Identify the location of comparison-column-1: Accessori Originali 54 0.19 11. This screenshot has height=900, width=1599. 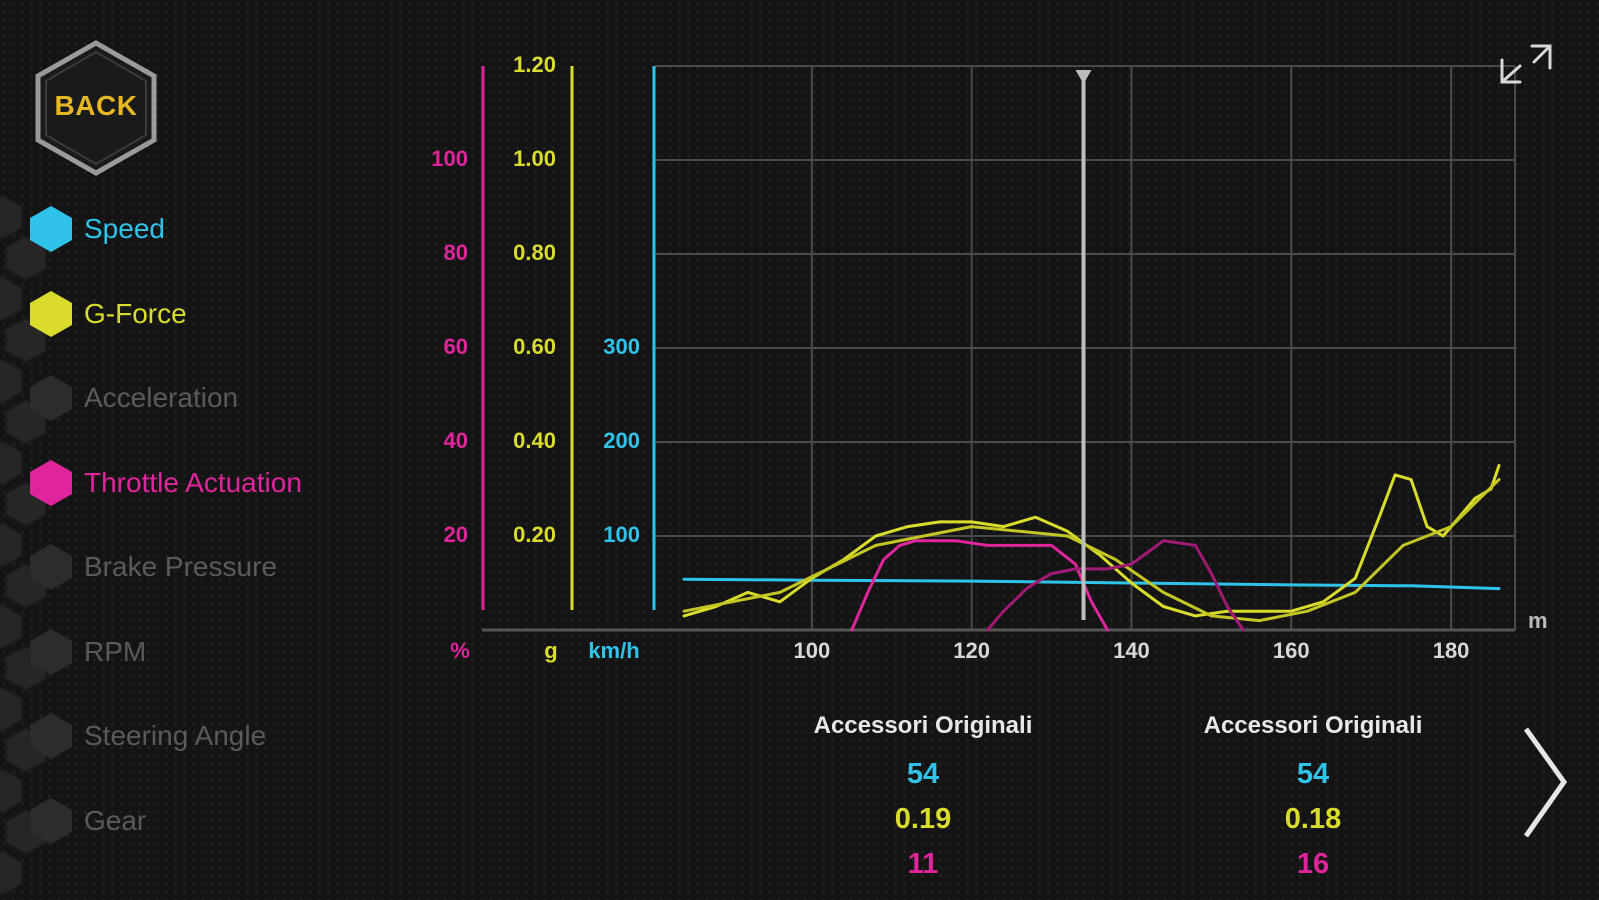
(923, 799).